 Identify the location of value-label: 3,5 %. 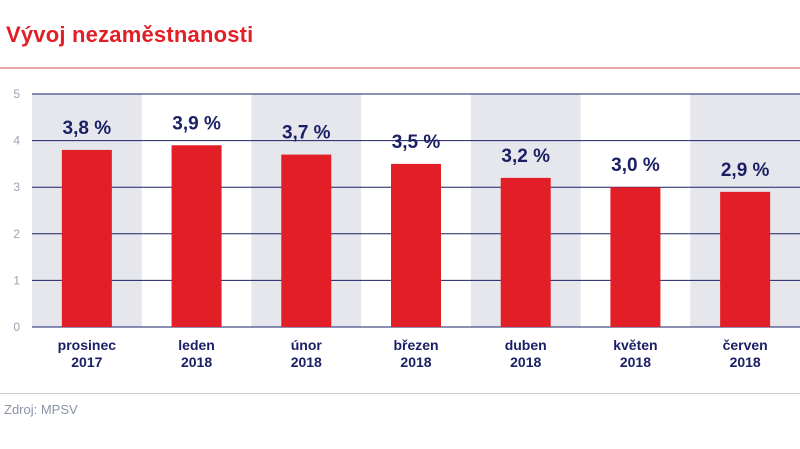
(416, 142).